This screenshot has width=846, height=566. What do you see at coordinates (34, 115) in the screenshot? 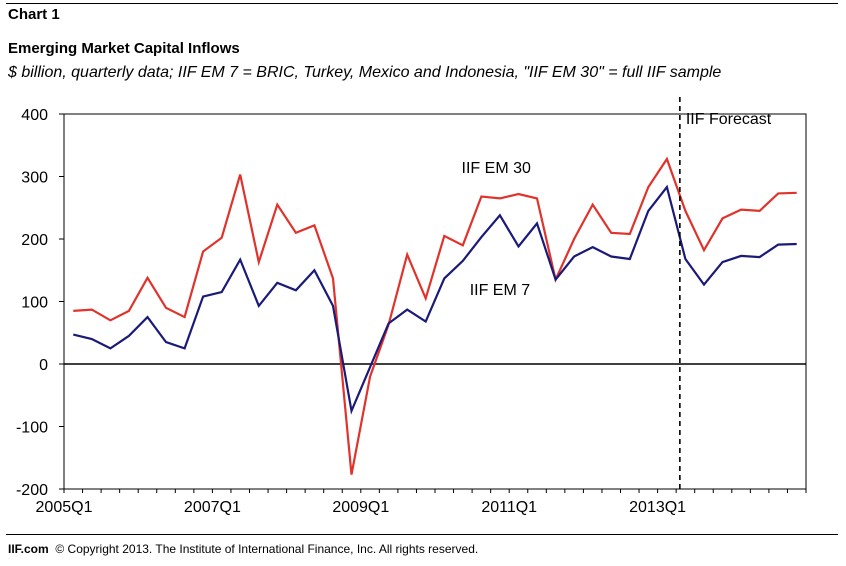
I see `y-tick-label: 400` at bounding box center [34, 115].